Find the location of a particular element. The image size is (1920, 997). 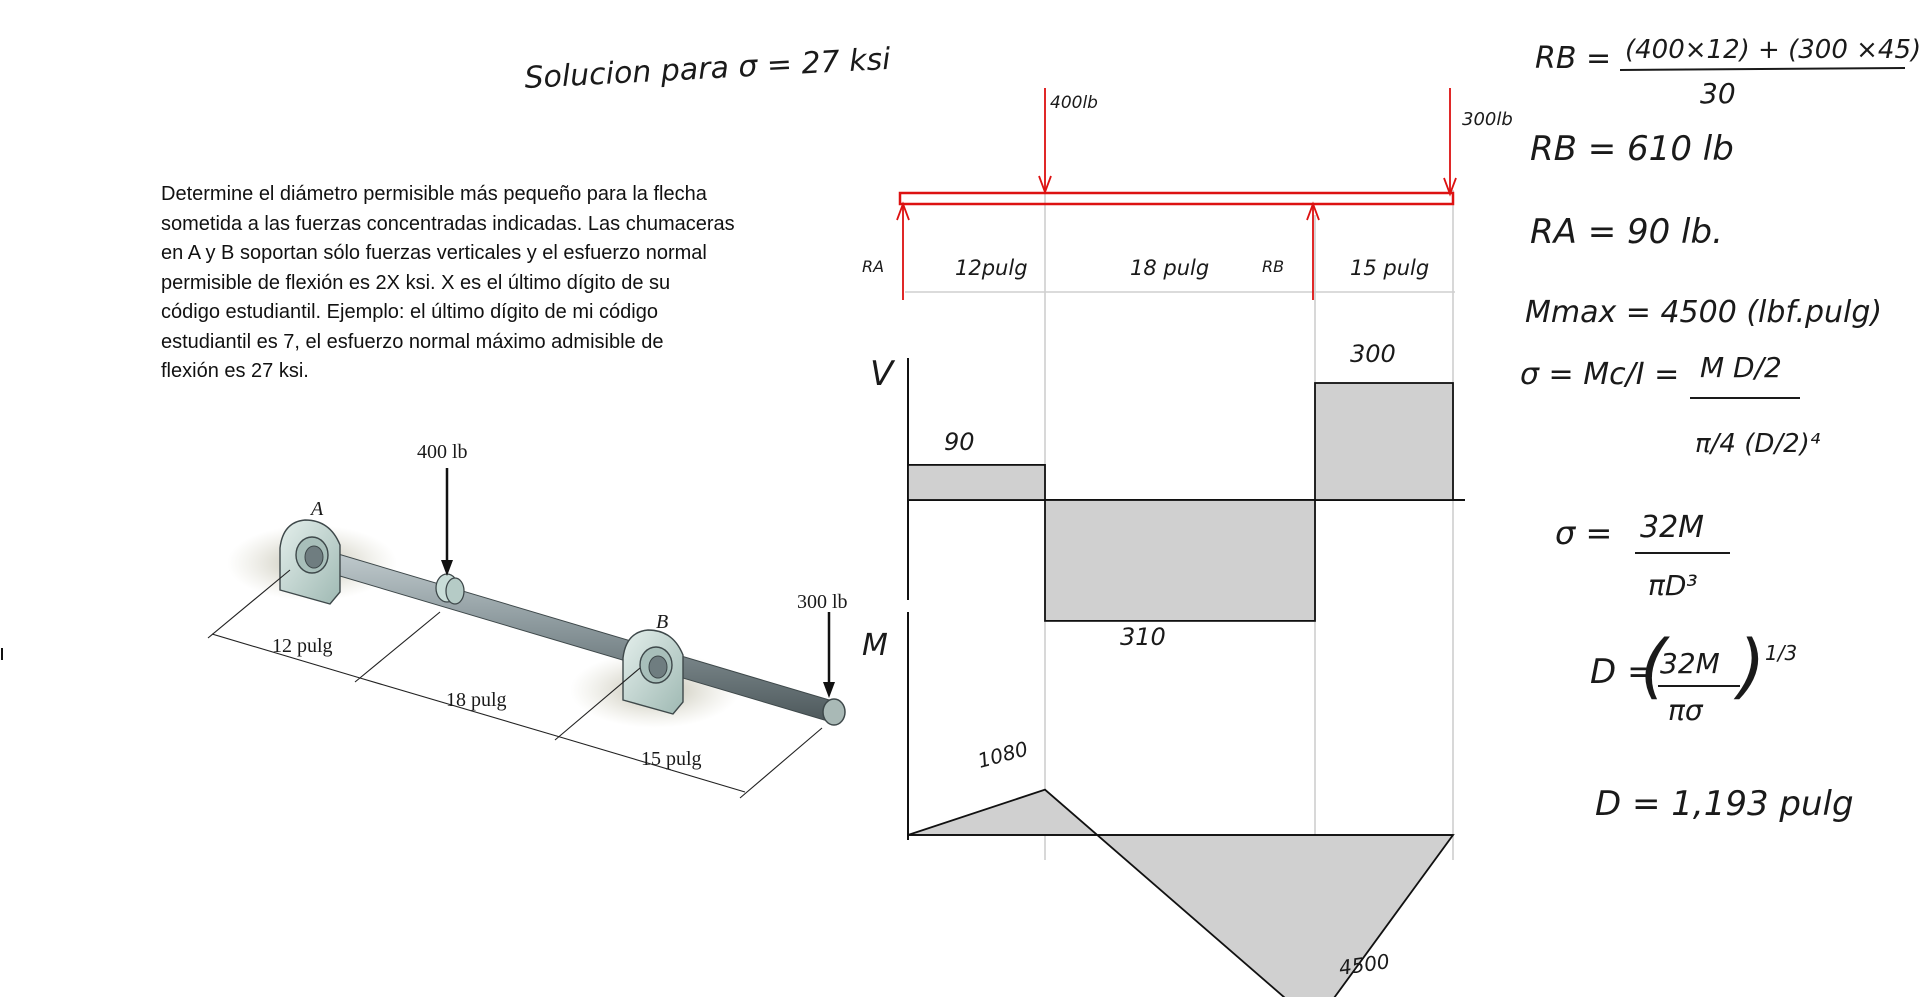

d-paren-close: ) is located at coordinates (1749, 666).